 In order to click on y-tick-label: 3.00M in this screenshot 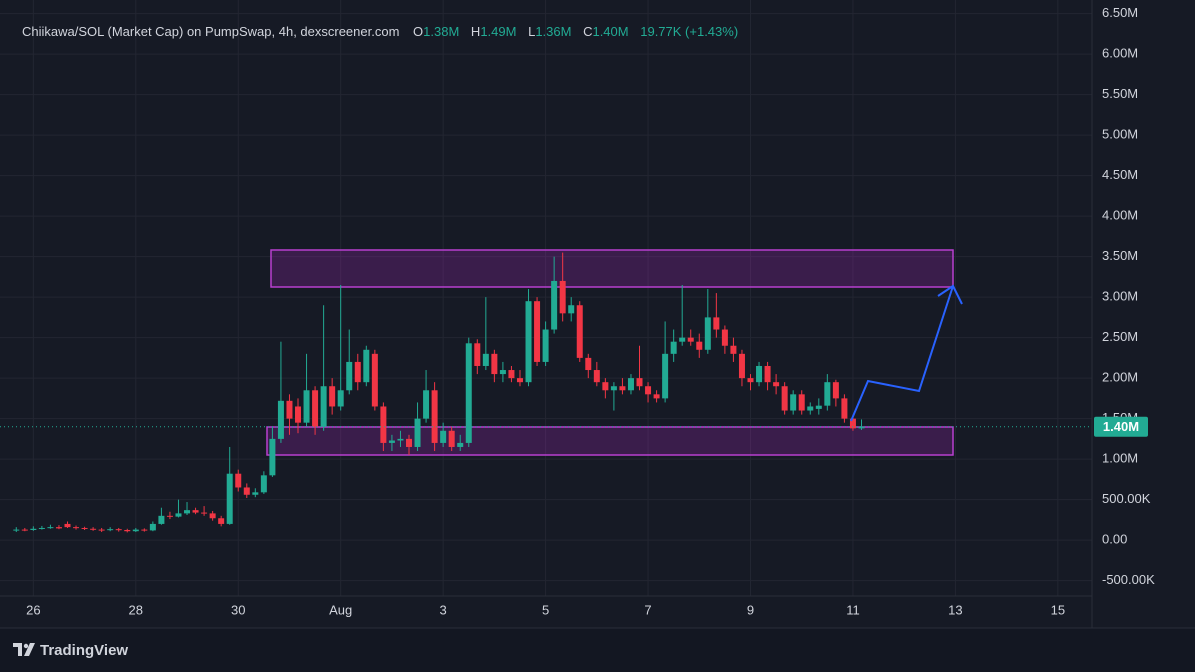, I will do `click(1120, 296)`.